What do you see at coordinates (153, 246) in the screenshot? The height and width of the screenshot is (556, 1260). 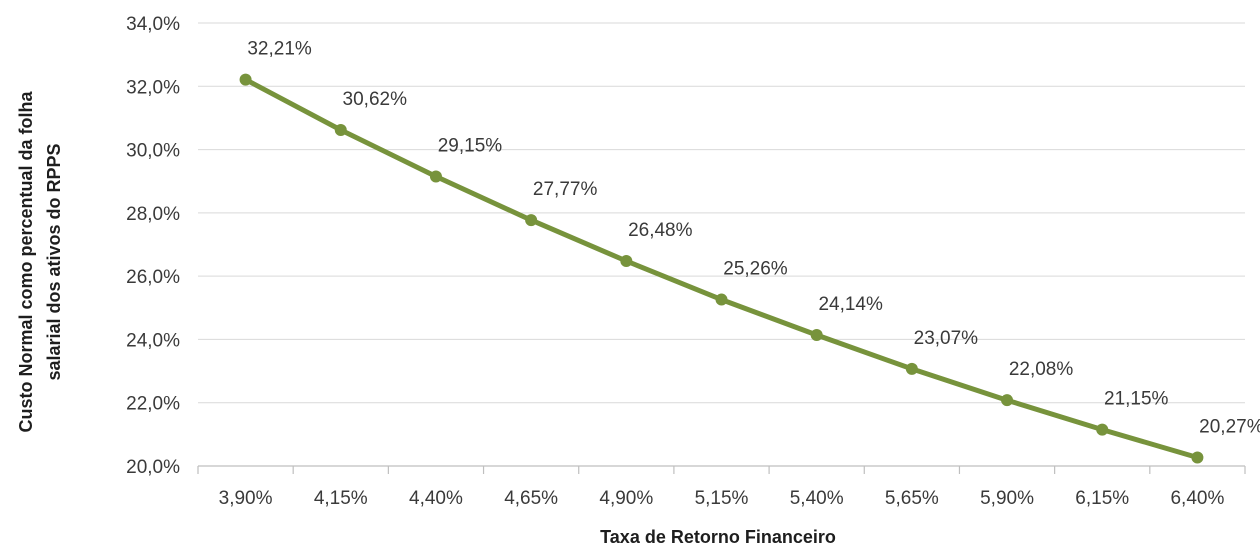 I see `y-tick-labels: 20,0% 22,0% 24,0% 26,0% 28,0% 30,0% 32,0% 34,0%` at bounding box center [153, 246].